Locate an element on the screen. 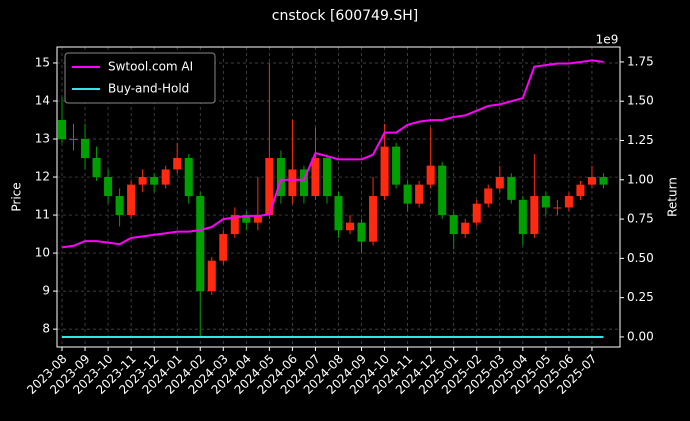 The image size is (690, 421). legend-box is located at coordinates (140, 78).